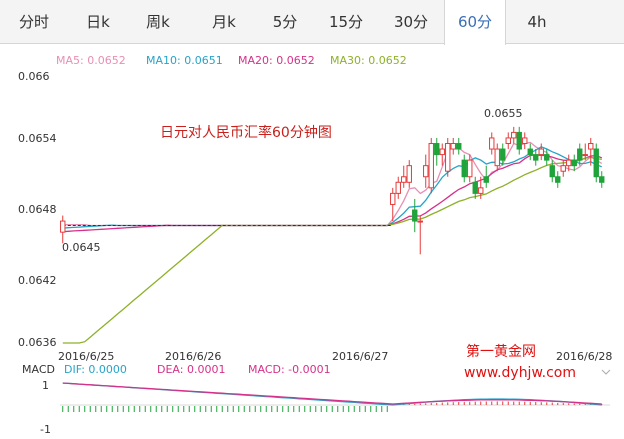  I want to click on tab-30min: 30分, so click(411, 22).